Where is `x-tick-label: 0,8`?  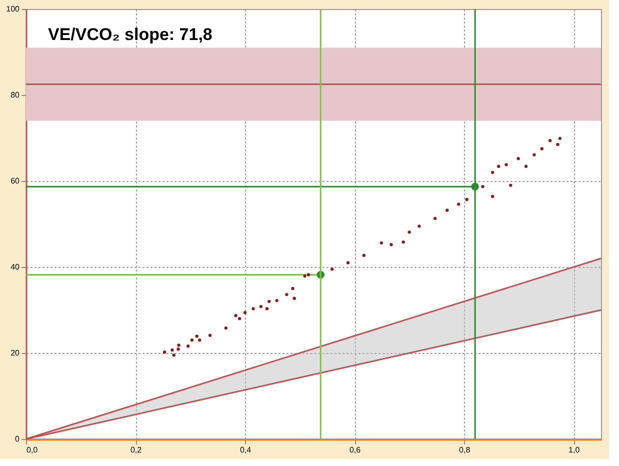
x-tick-label: 0,8 is located at coordinates (465, 450).